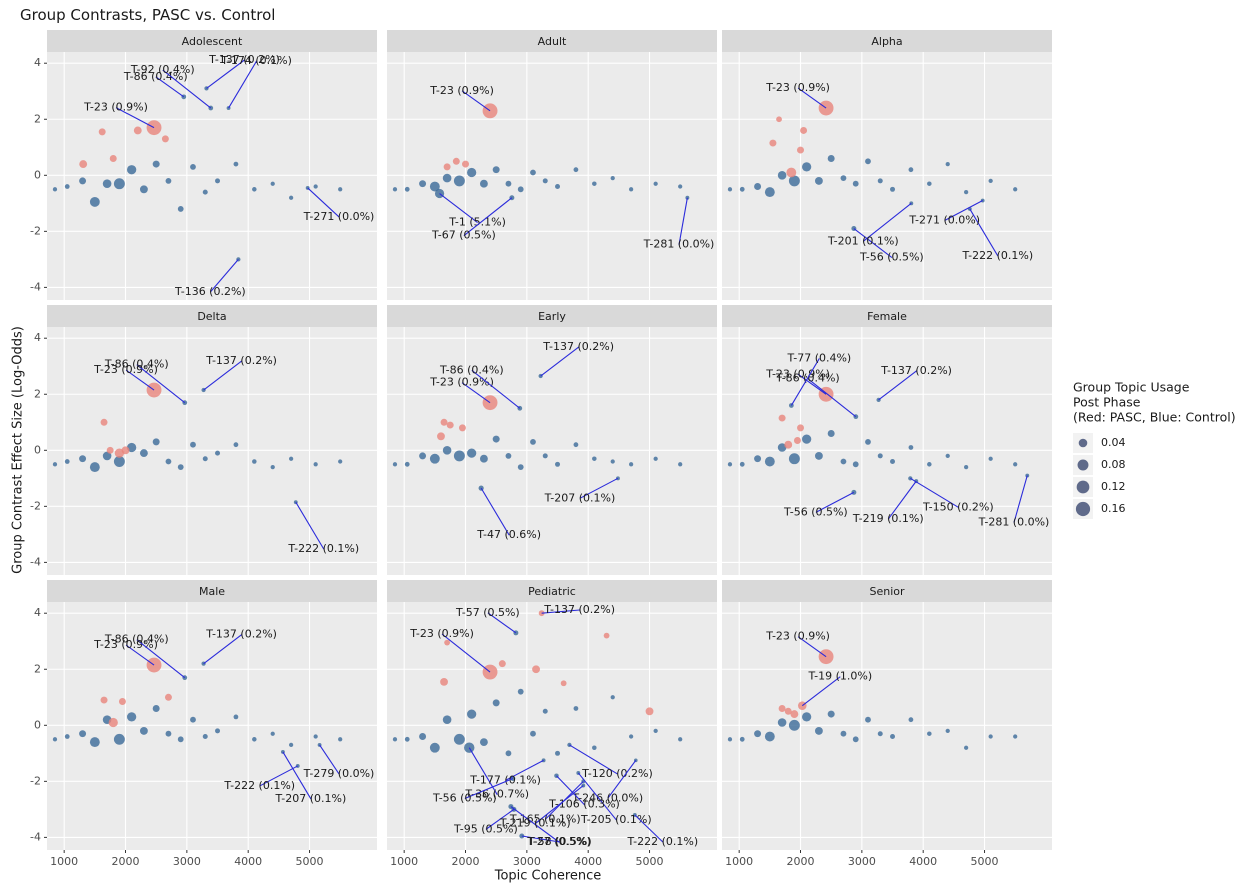 This screenshot has width=1260, height=884. I want to click on annotation: T-201 (0.1%), so click(863, 240).